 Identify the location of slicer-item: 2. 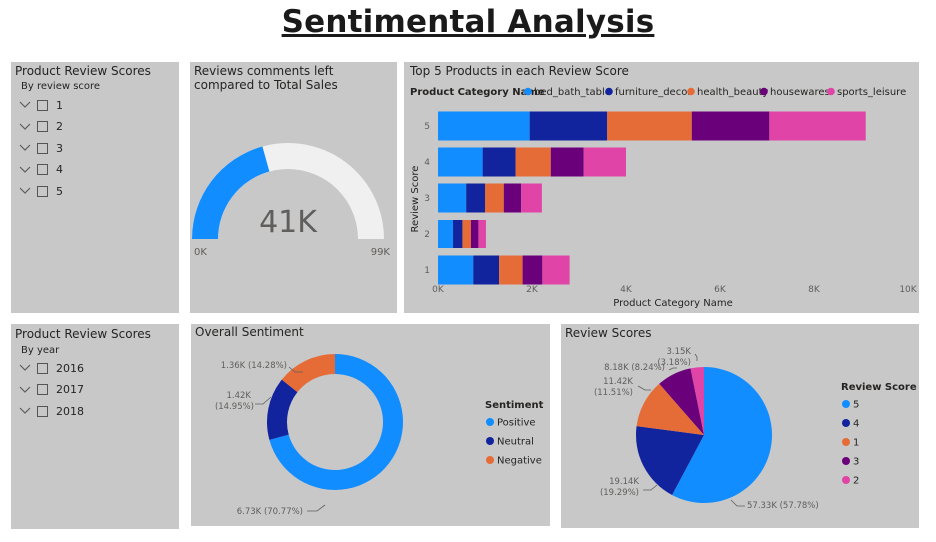
(41, 127).